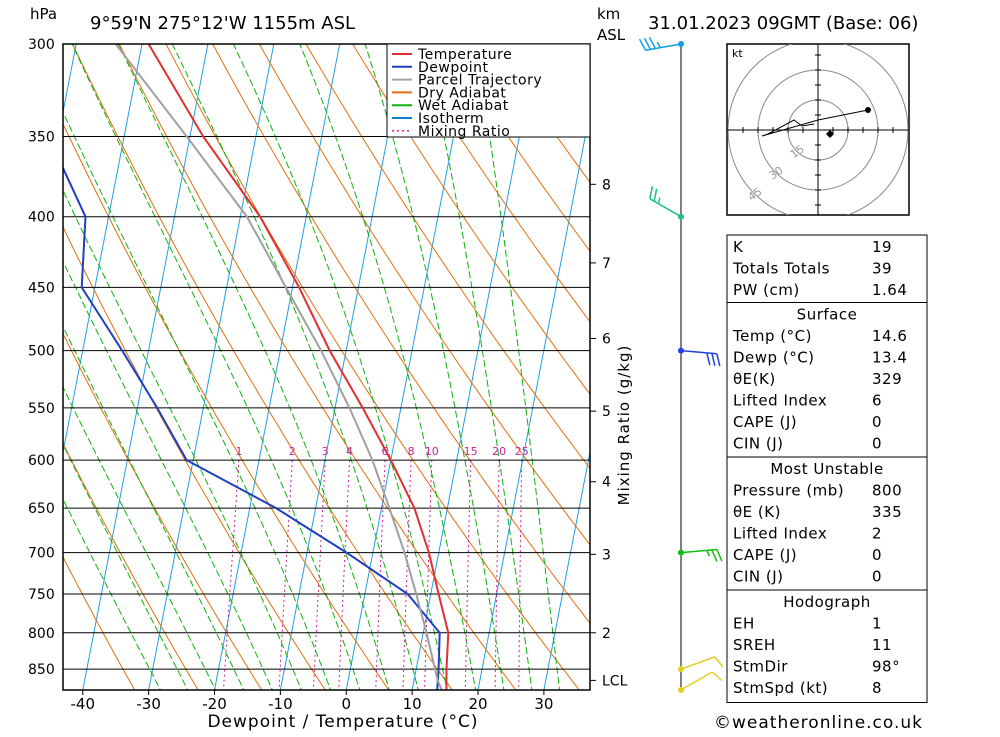 The height and width of the screenshot is (737, 1000). Describe the element at coordinates (411, 451) in the screenshot. I see `mixing-ratio-label: 8` at that location.